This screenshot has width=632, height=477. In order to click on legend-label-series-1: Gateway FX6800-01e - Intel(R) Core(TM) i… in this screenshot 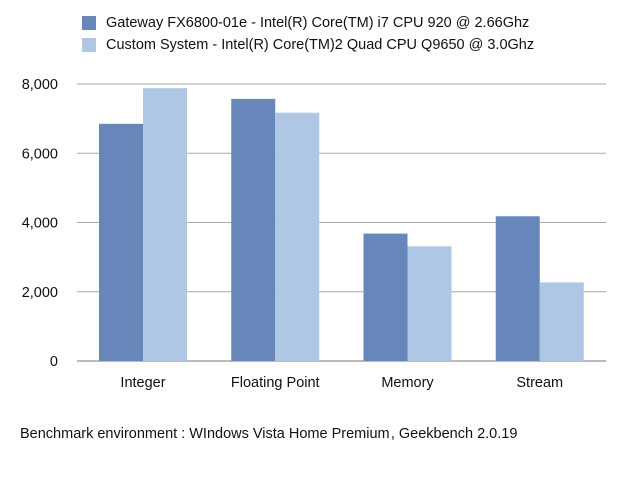, I will do `click(318, 23)`.